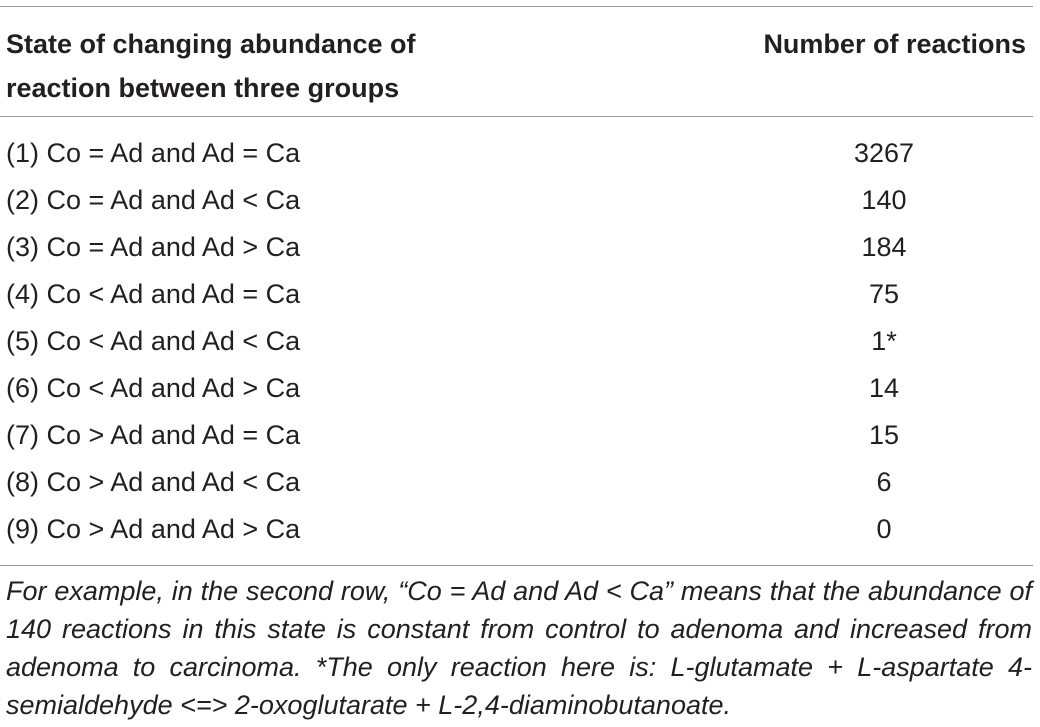 This screenshot has width=1040, height=727. I want to click on column-header-state-line2: reaction between three groups, so click(203, 88).